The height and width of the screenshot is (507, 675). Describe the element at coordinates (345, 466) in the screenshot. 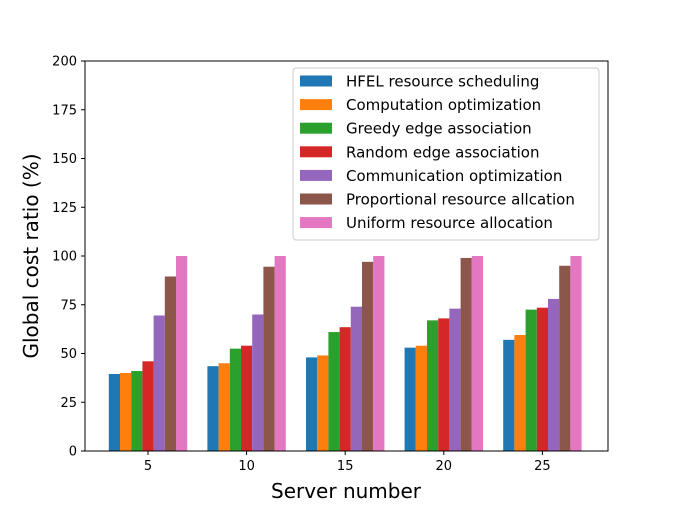

I see `x-tick-label: 15` at that location.